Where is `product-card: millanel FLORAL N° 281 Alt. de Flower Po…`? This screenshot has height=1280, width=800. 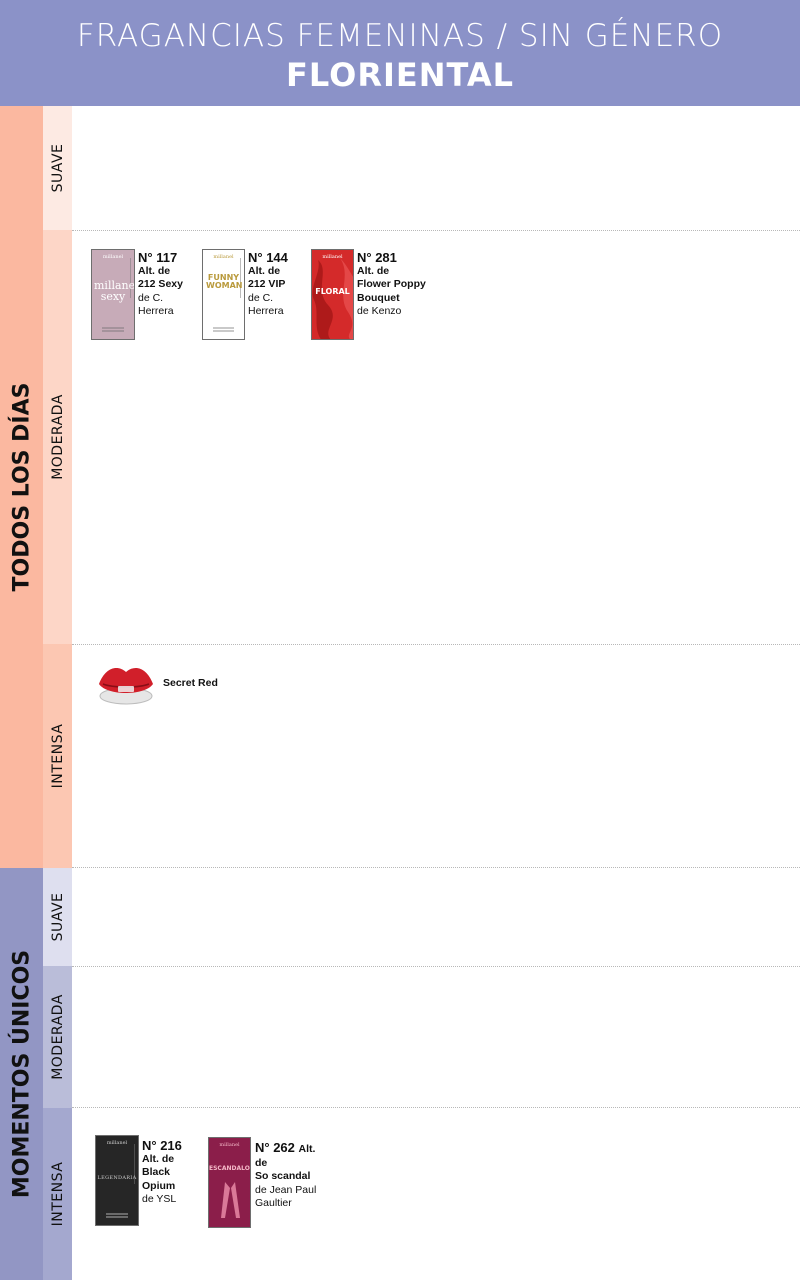
product-card: millanel FLORAL N° 281 Alt. de Flower Po… is located at coordinates (371, 295).